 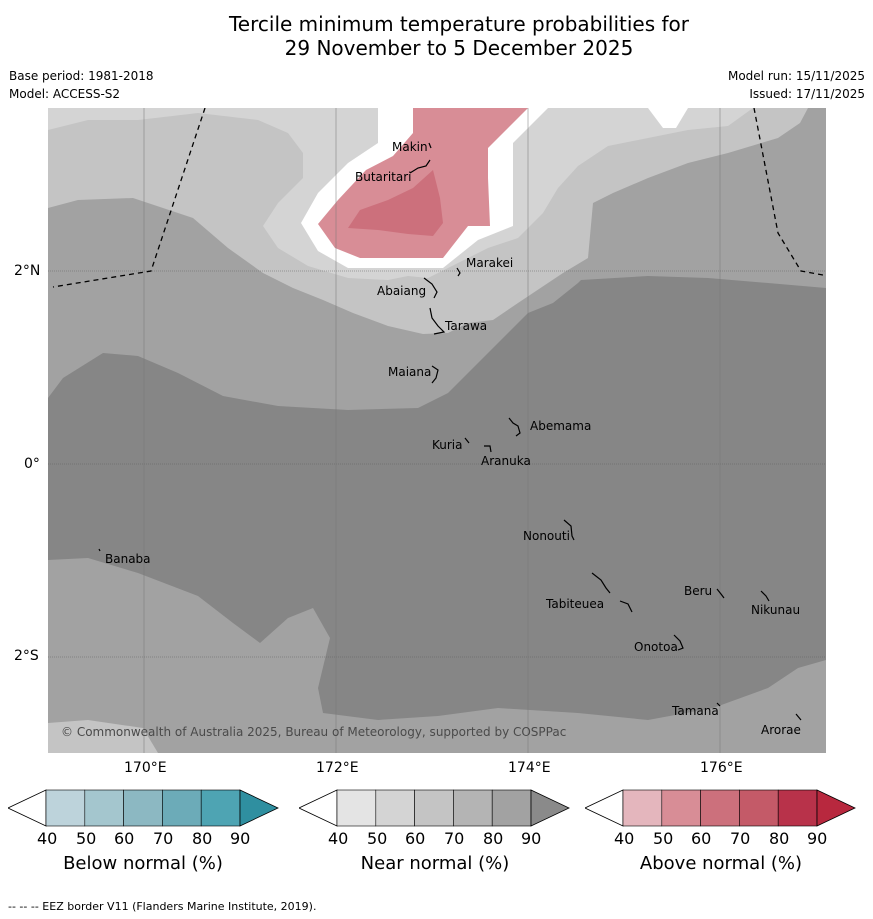 I want to click on near-tick-80: 80, so click(x=493, y=838).